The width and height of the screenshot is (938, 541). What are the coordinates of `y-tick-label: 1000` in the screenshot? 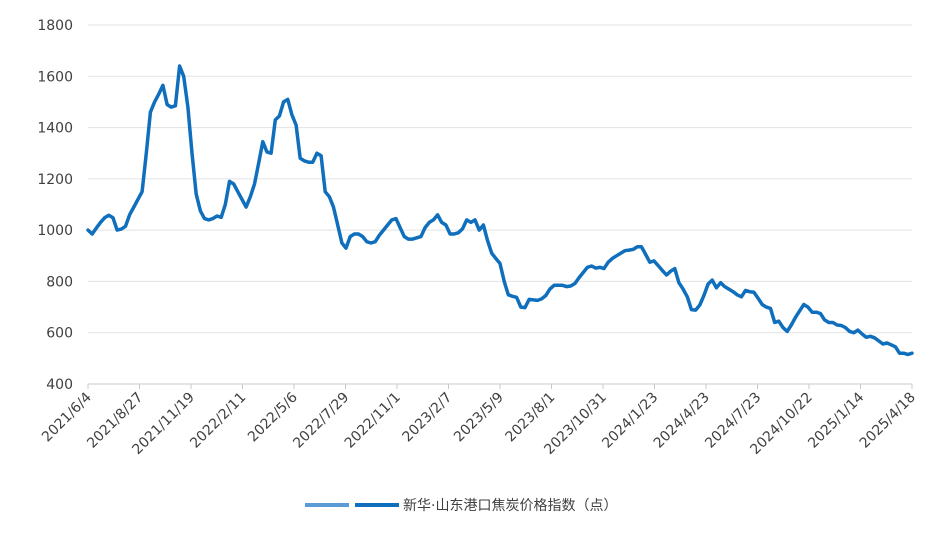 It's located at (55, 231).